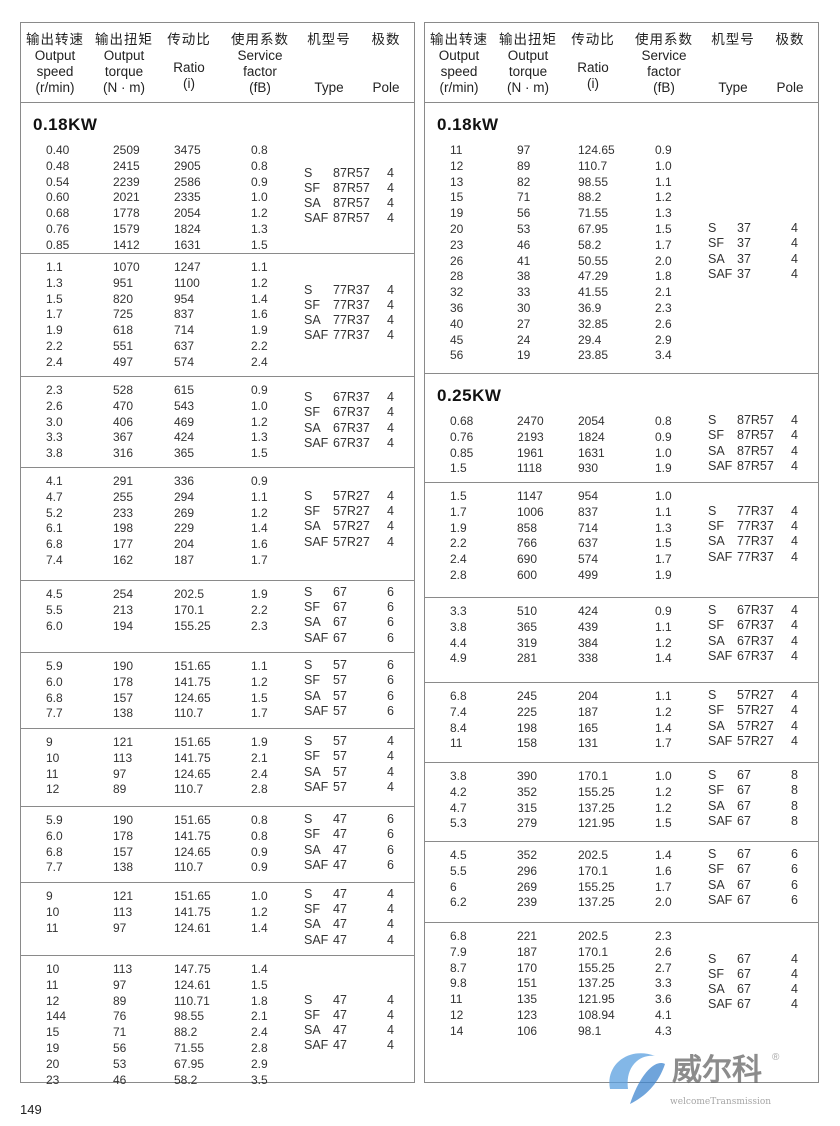 This screenshot has width=840, height=1126. I want to click on speed-cell: 19, so click(53, 1047).